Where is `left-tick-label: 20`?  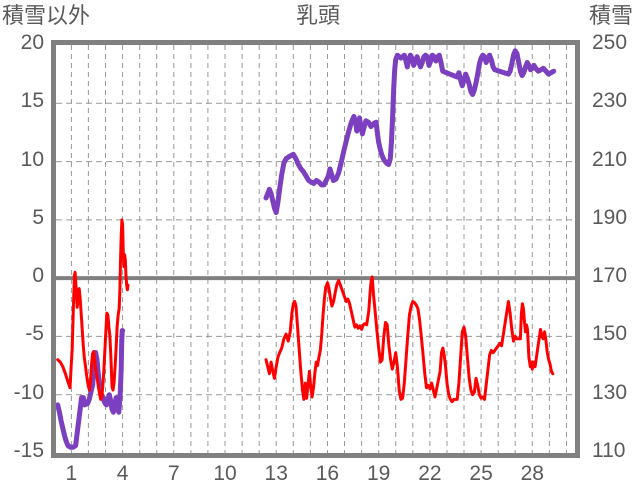
left-tick-label: 20 is located at coordinates (32, 42).